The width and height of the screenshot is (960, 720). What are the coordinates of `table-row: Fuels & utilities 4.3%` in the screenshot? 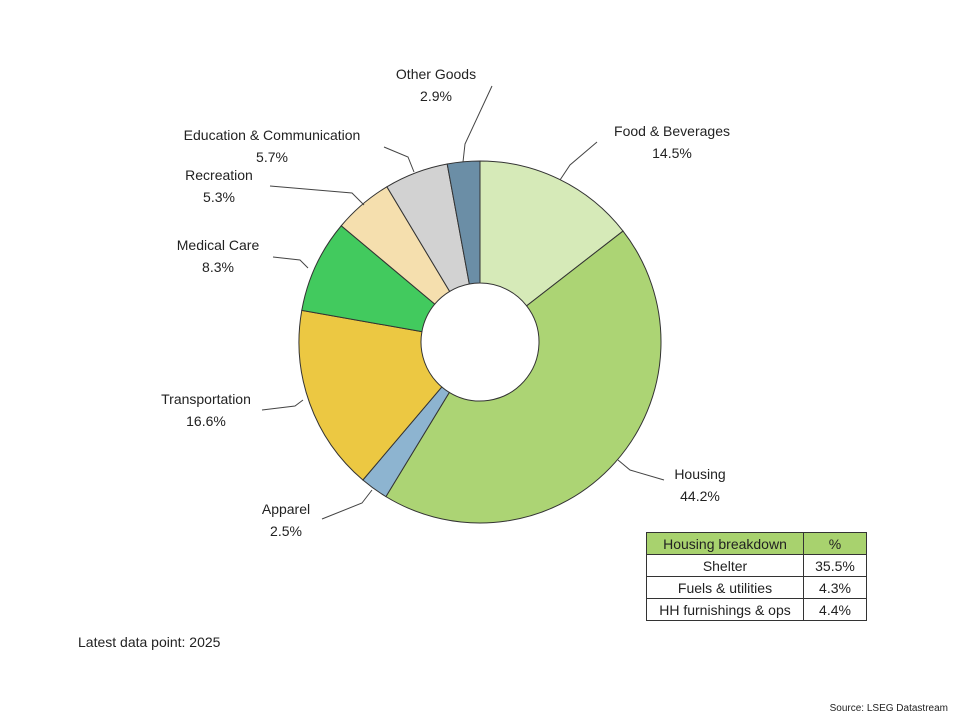 It's located at (756, 587).